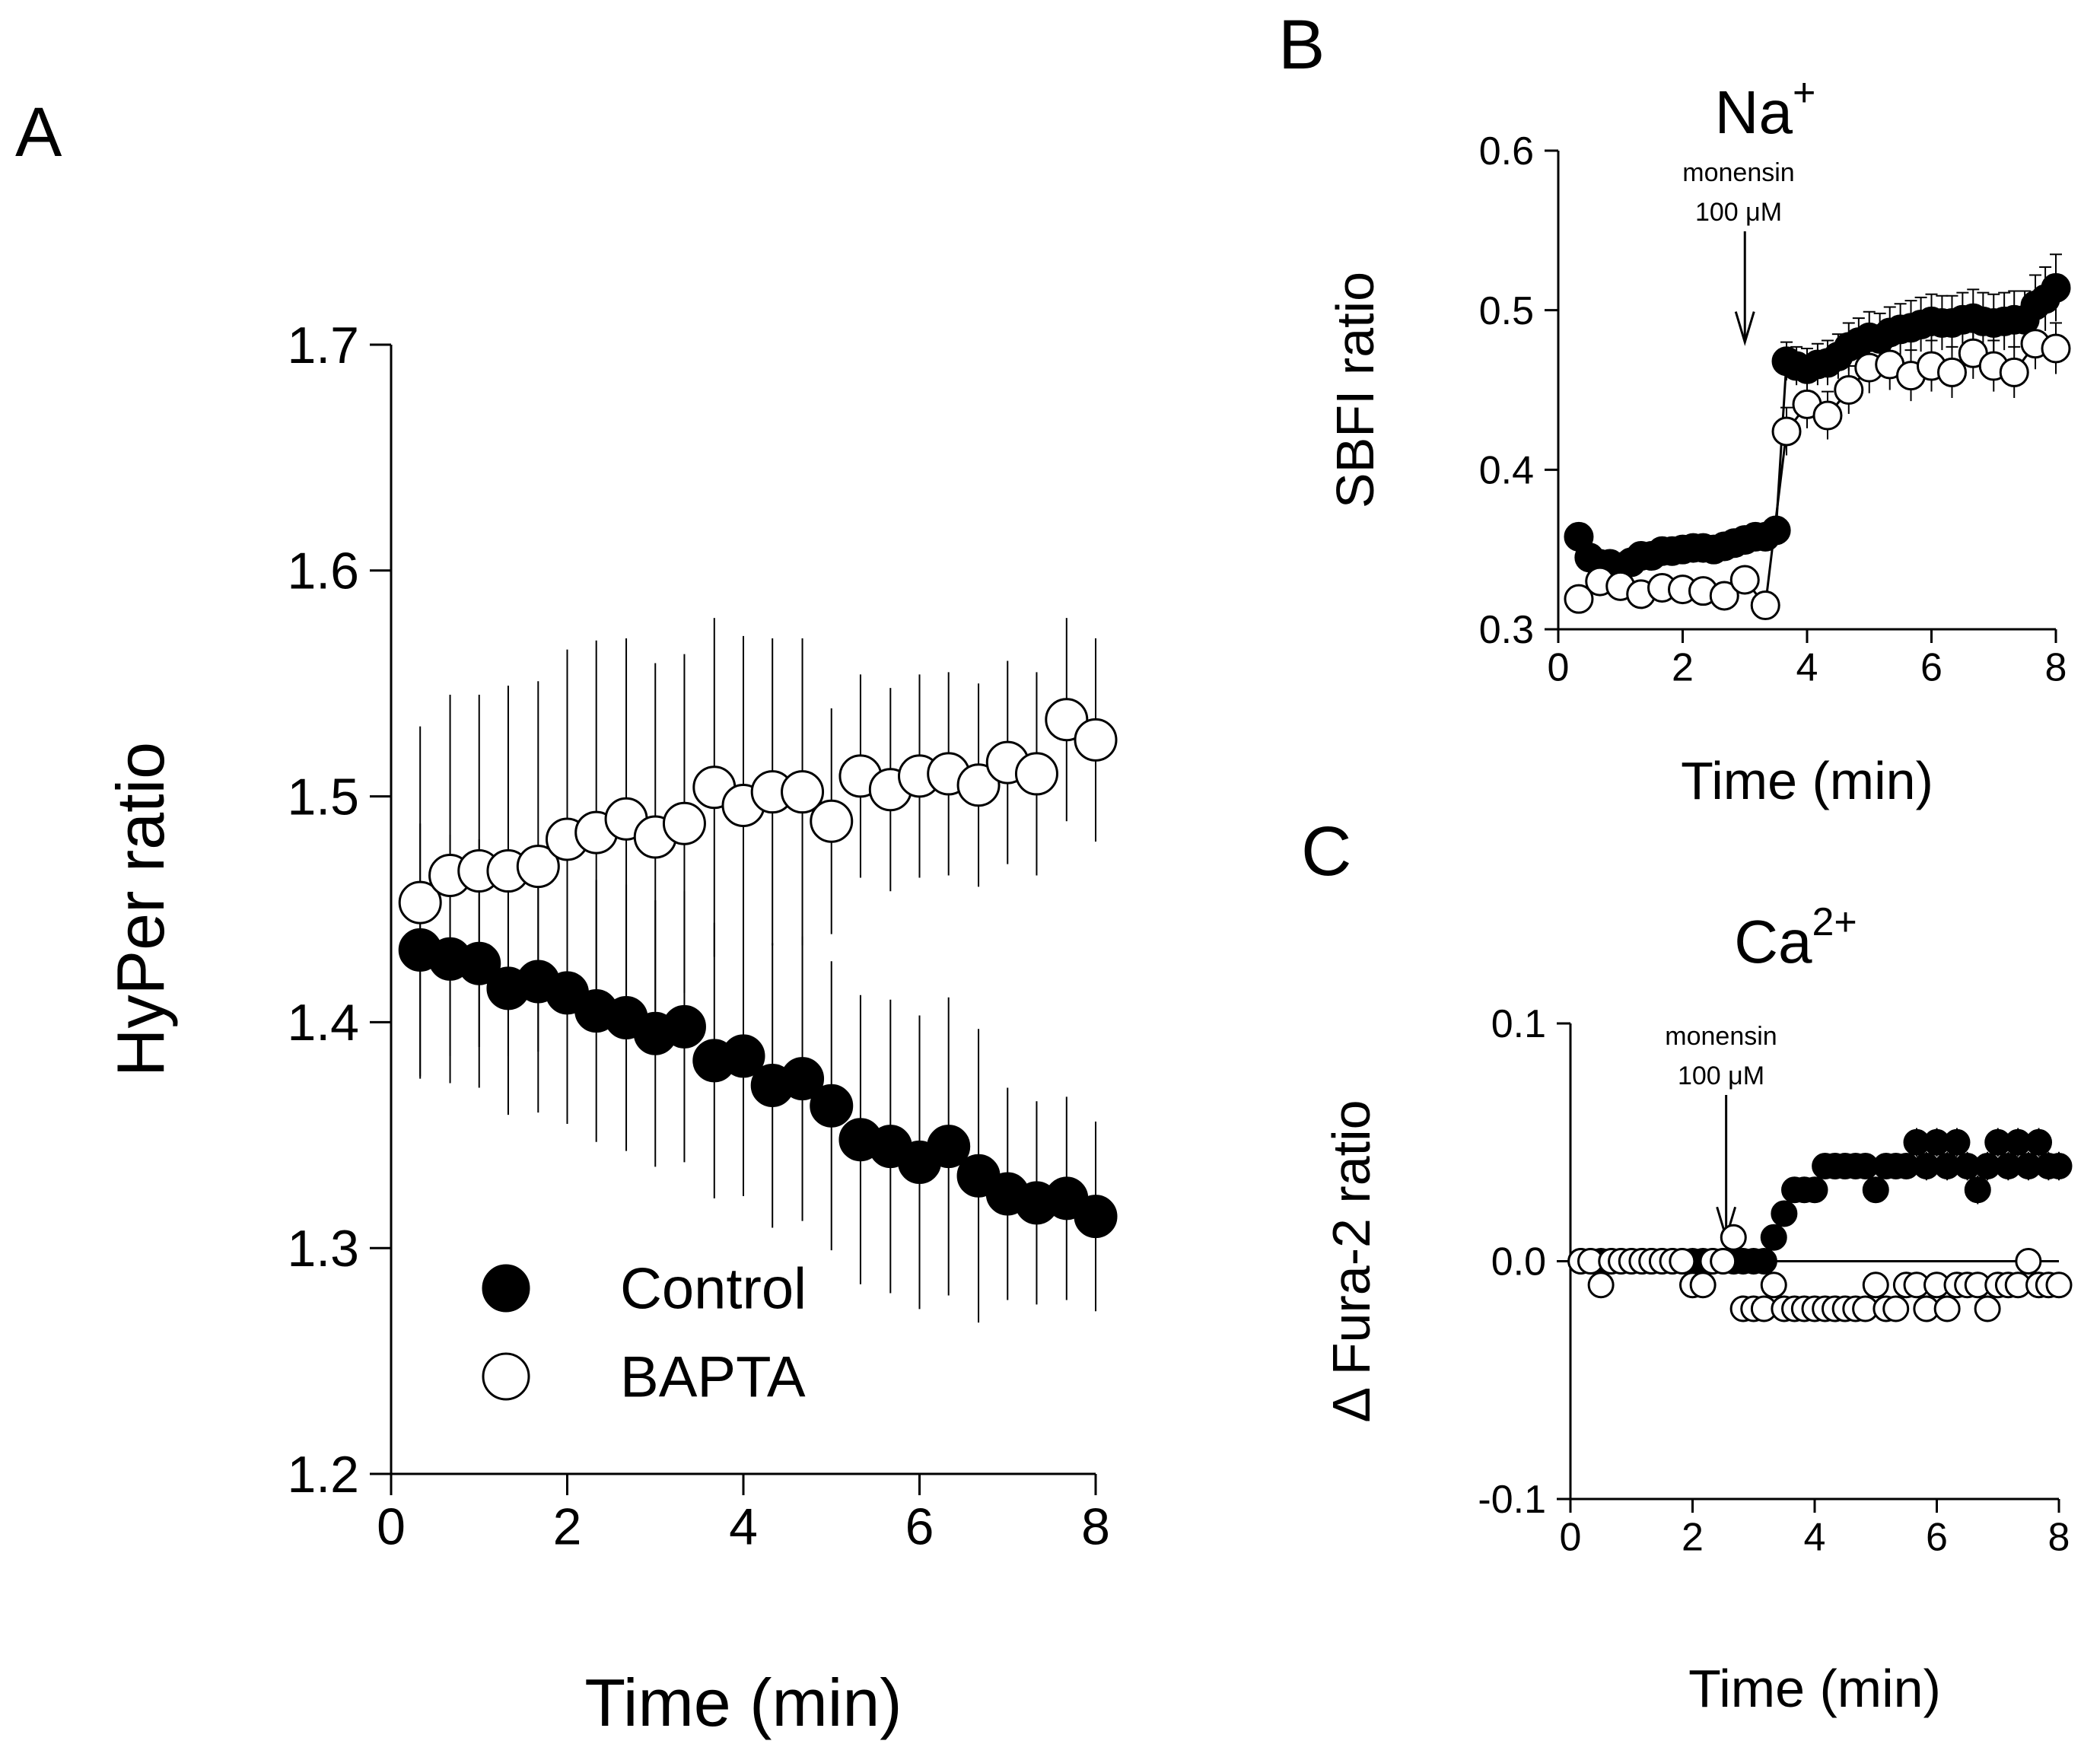  Describe the element at coordinates (323, 1023) in the screenshot. I see `panel-a-y-tick-label: 1.4` at that location.